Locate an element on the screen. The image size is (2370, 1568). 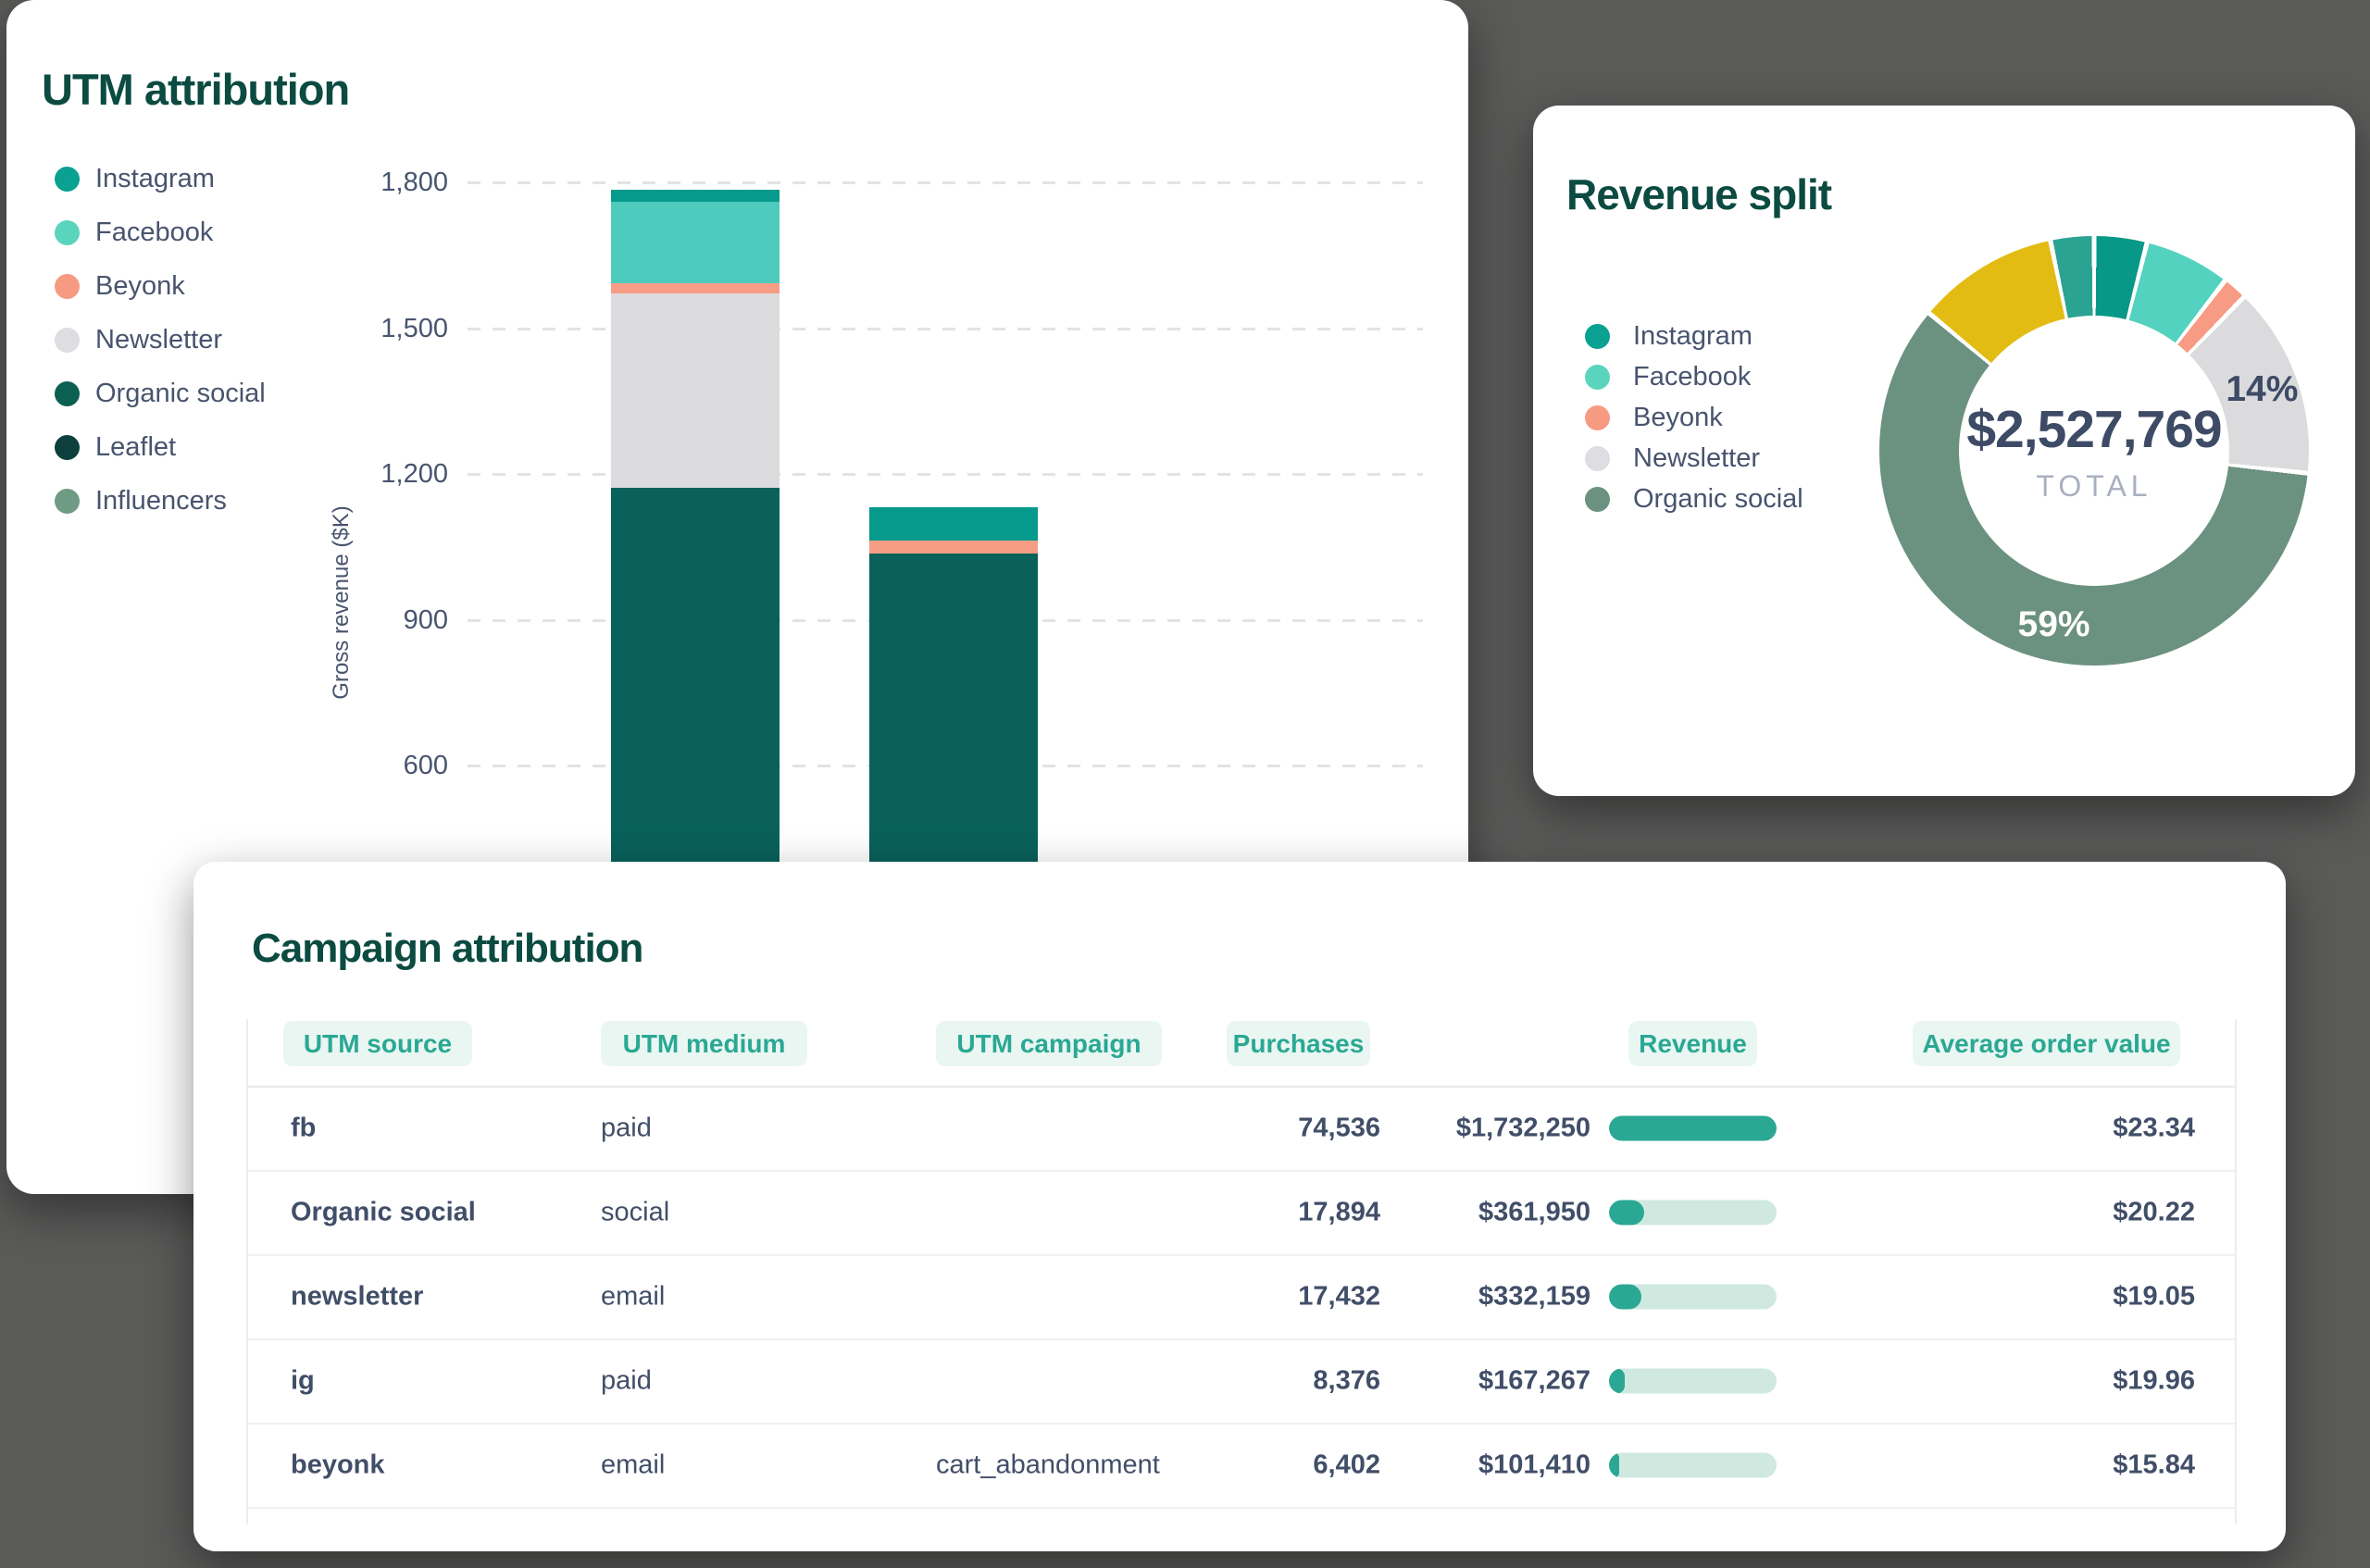
utm-legend-item-instagram: Instagram is located at coordinates (160, 178).